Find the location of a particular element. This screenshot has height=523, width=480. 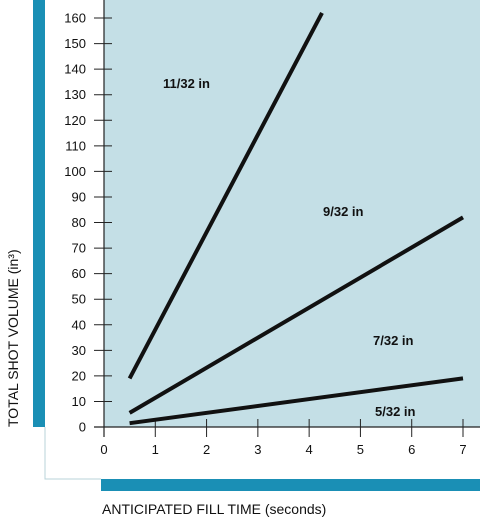

x-axis-ticks: 0 1 2 3 4 5 6 7 is located at coordinates (283, 438).